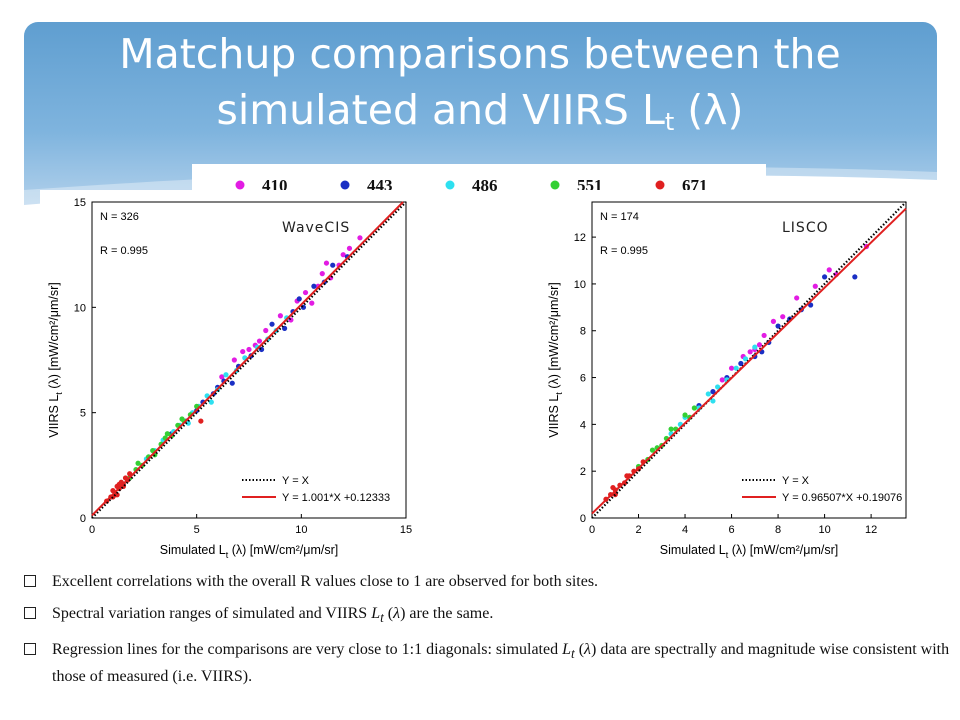 Image resolution: width=960 pixels, height=720 pixels. I want to click on x-tick-label: 2, so click(638, 530).